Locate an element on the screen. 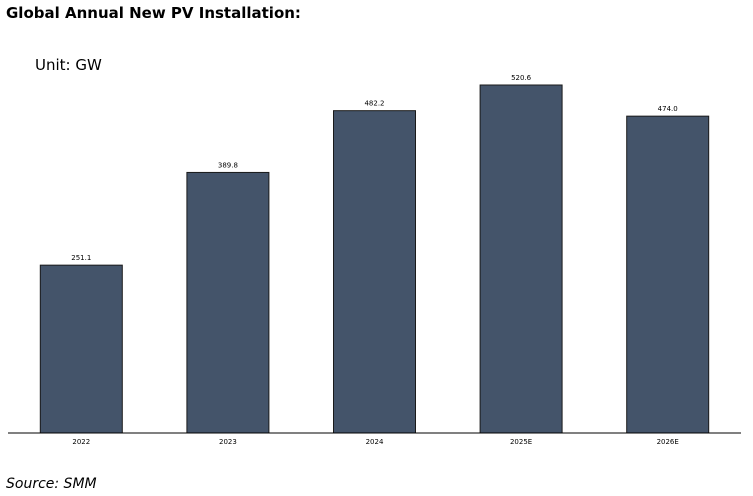 The height and width of the screenshot is (496, 753). data-label: 389.8 is located at coordinates (228, 165).